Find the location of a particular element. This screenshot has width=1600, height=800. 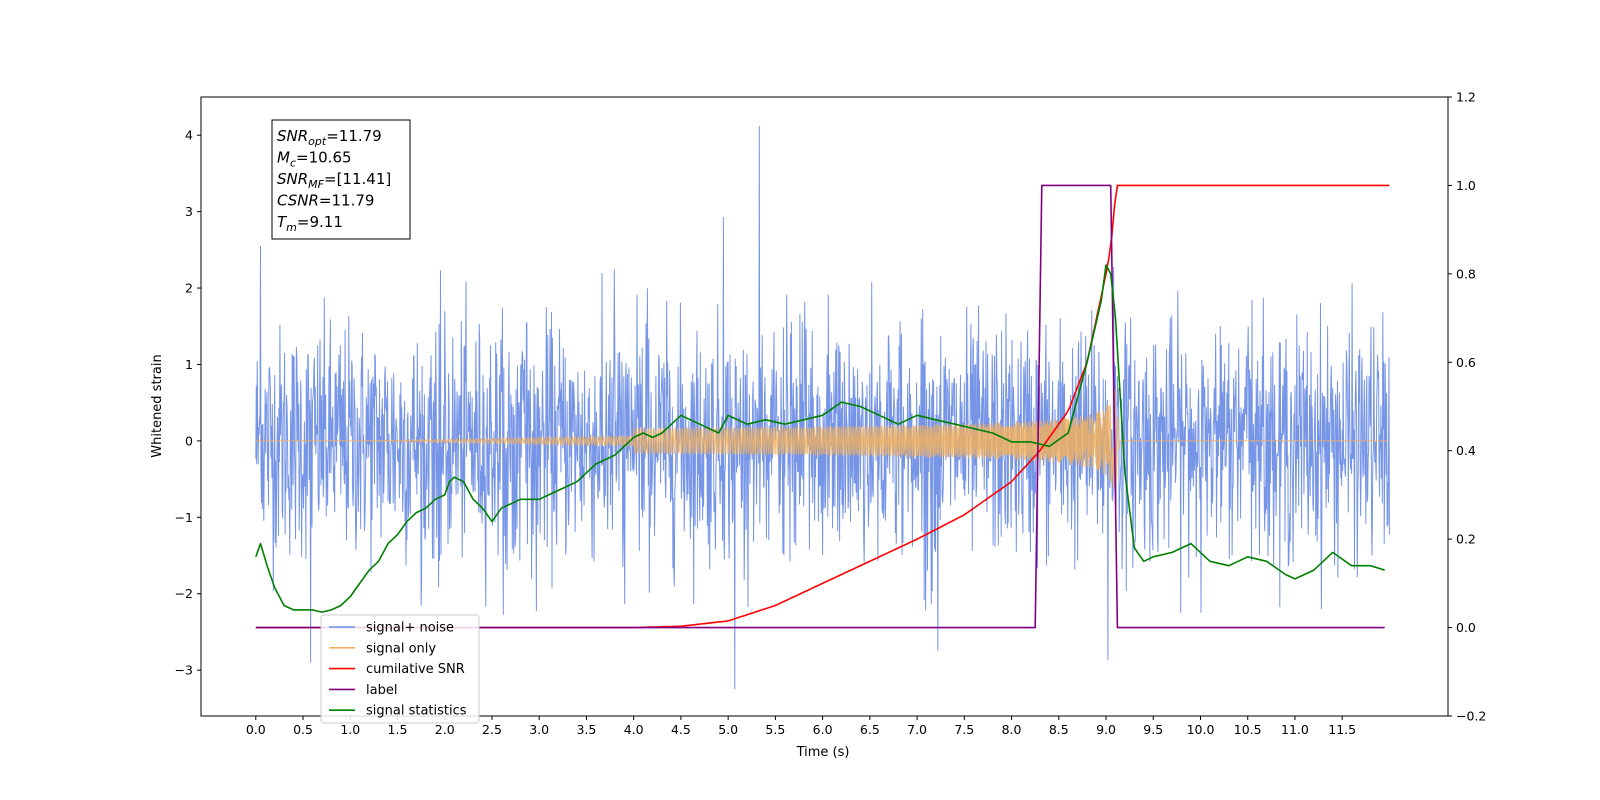

y2-tick-label: 0.4 is located at coordinates (1466, 450).